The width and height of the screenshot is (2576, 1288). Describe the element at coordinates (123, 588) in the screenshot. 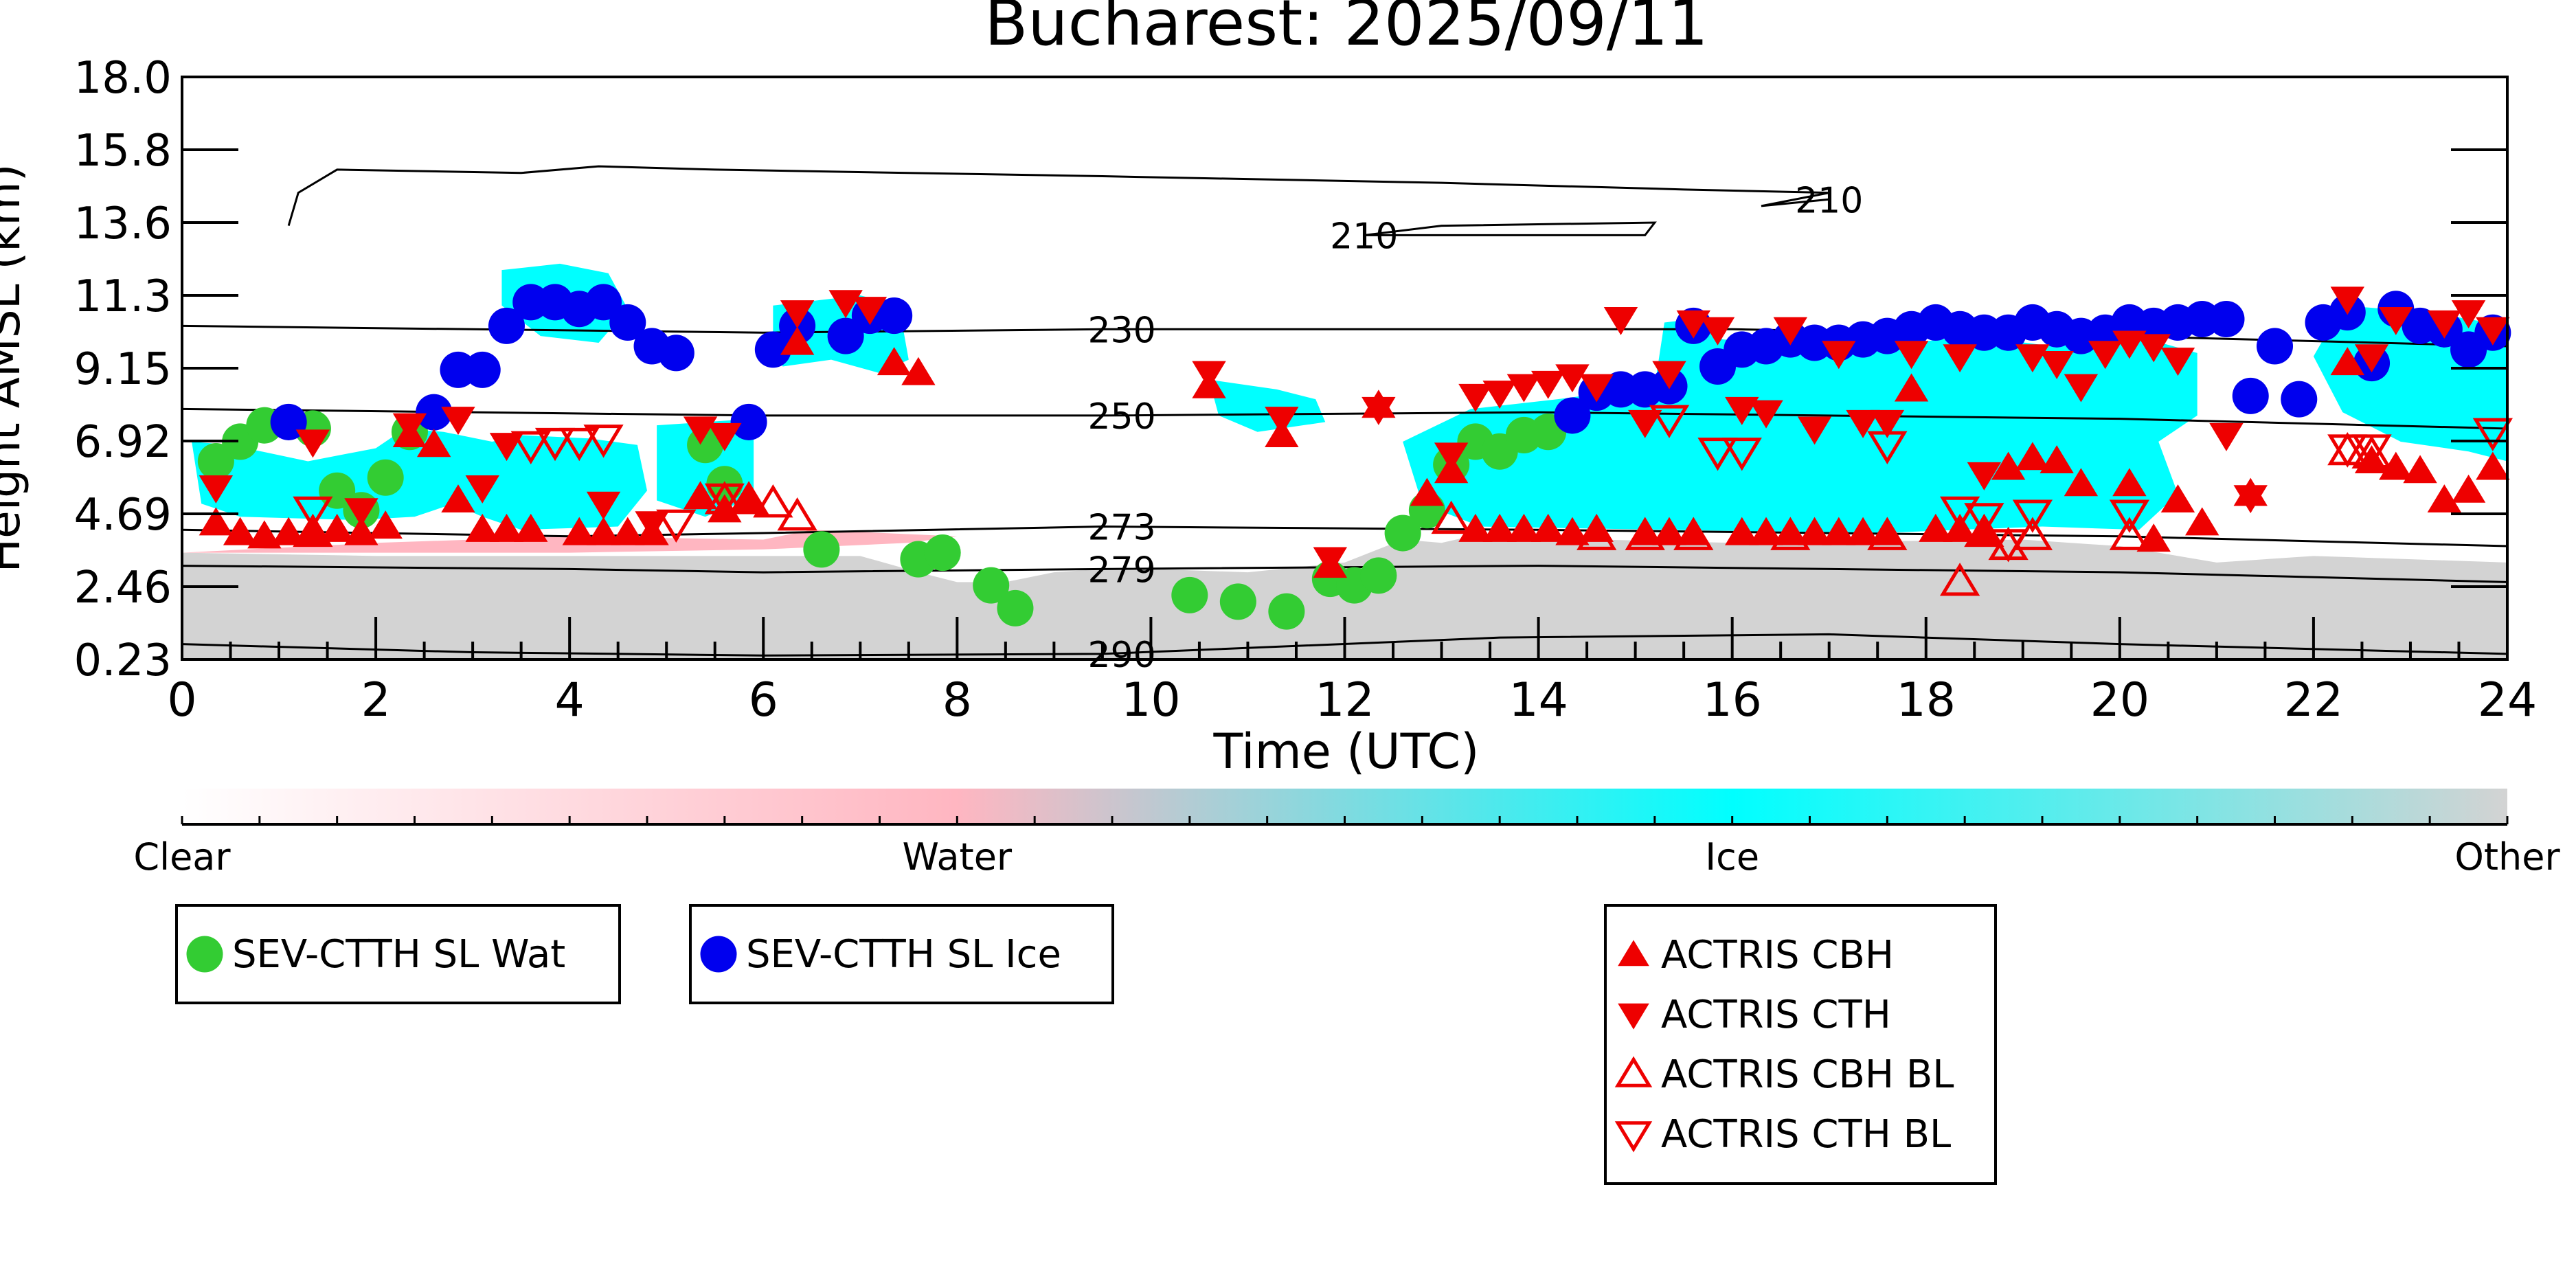

I see `y-tick-label: 2.46` at that location.